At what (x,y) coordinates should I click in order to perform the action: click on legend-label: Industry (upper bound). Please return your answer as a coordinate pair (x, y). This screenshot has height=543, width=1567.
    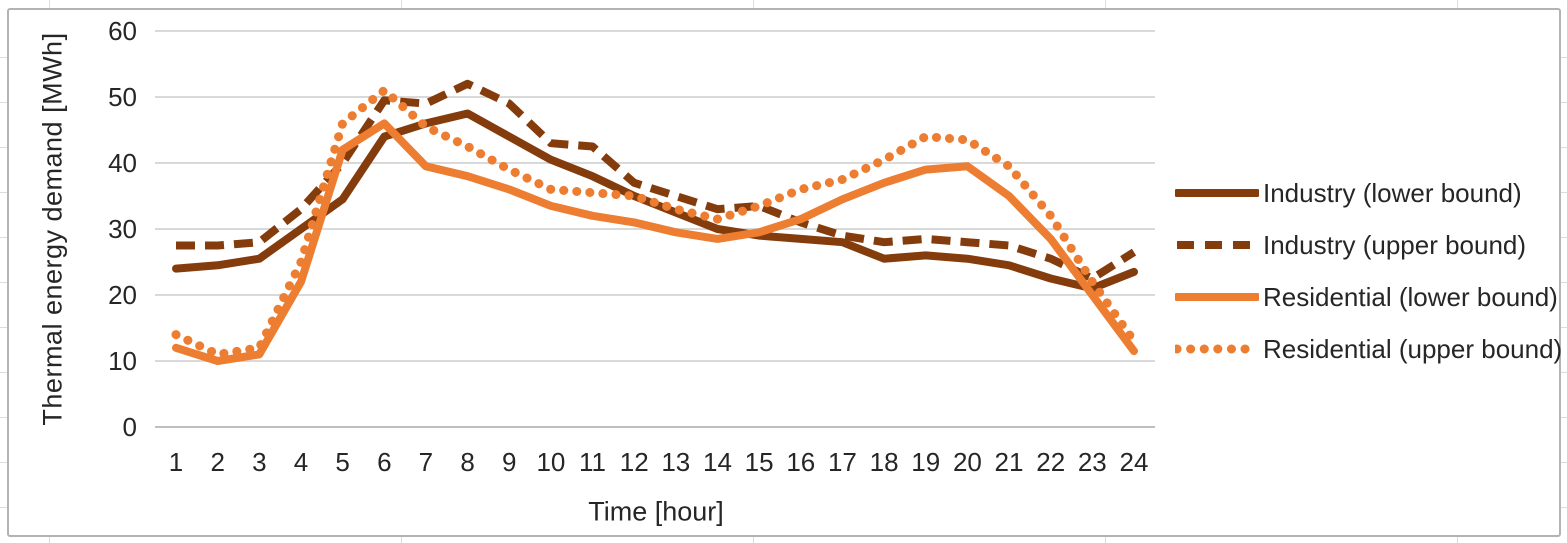
    Looking at the image, I should click on (1395, 244).